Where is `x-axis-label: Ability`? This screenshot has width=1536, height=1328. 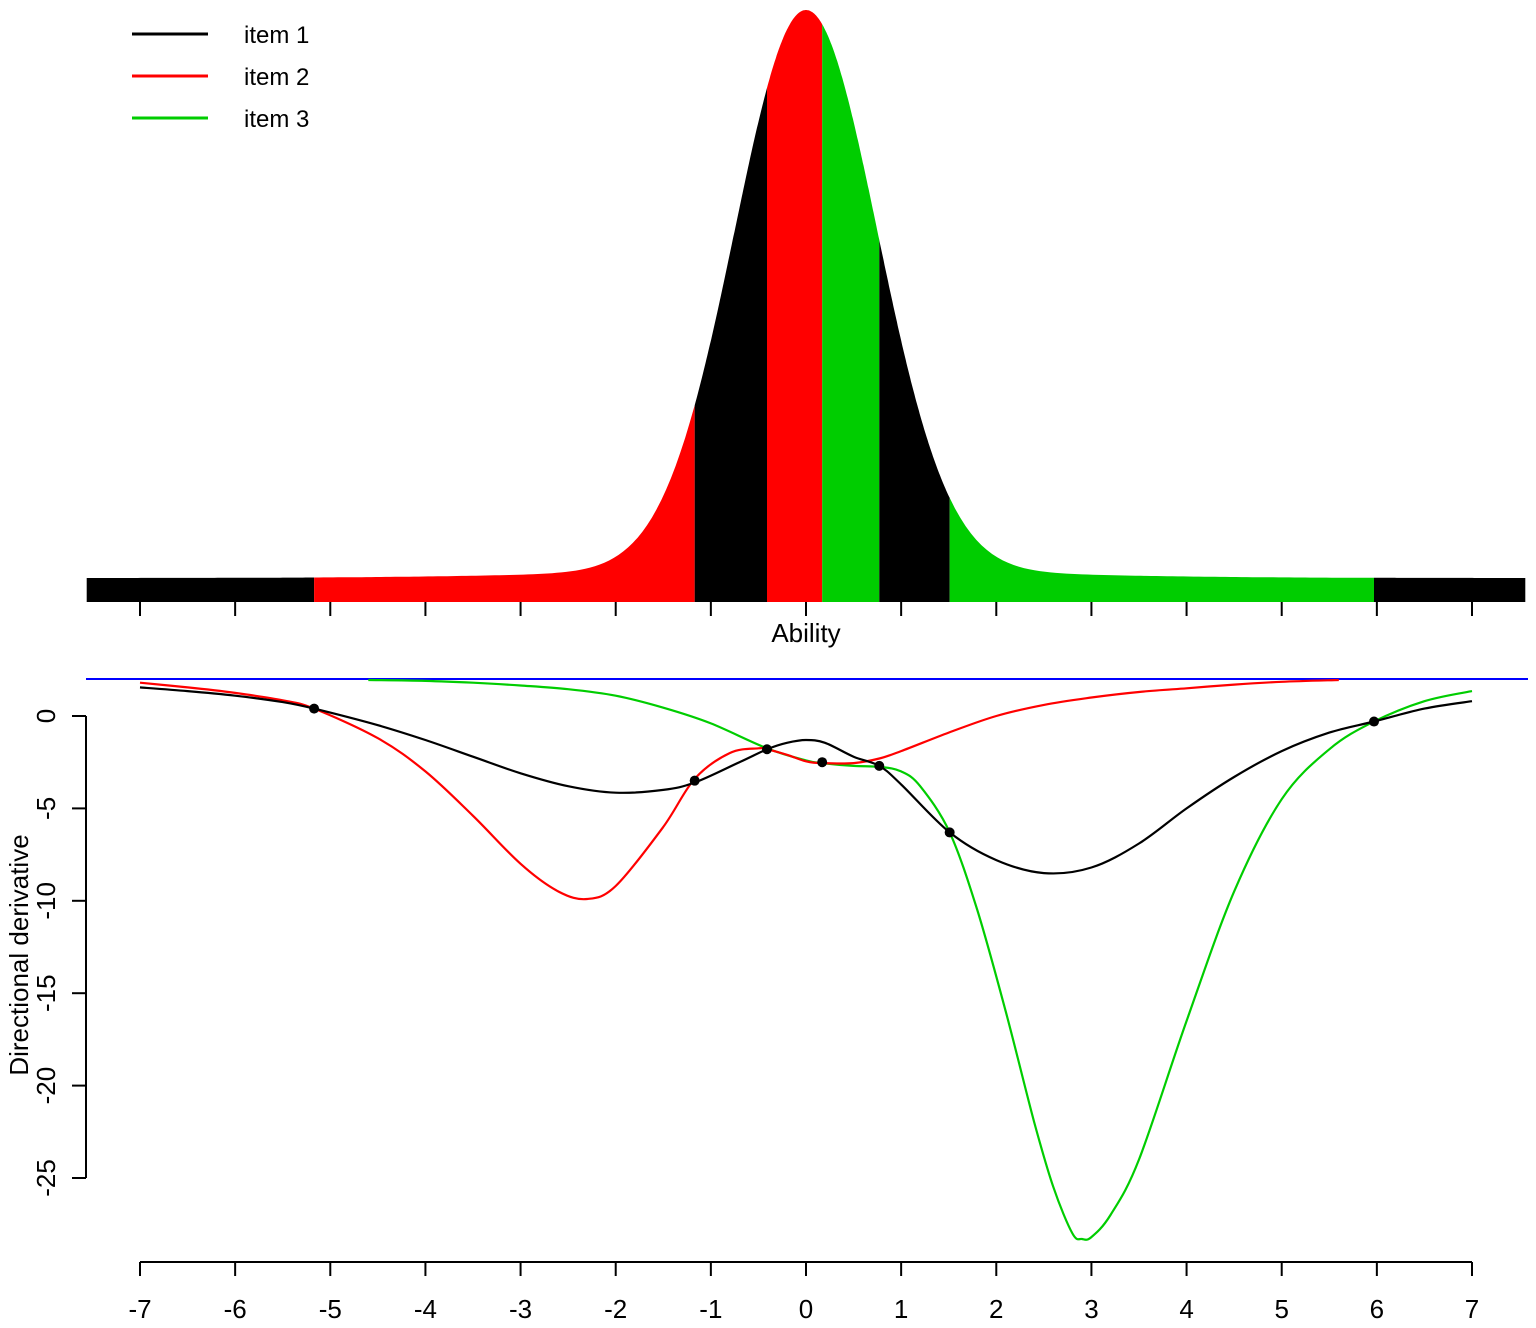 x-axis-label: Ability is located at coordinates (805, 633).